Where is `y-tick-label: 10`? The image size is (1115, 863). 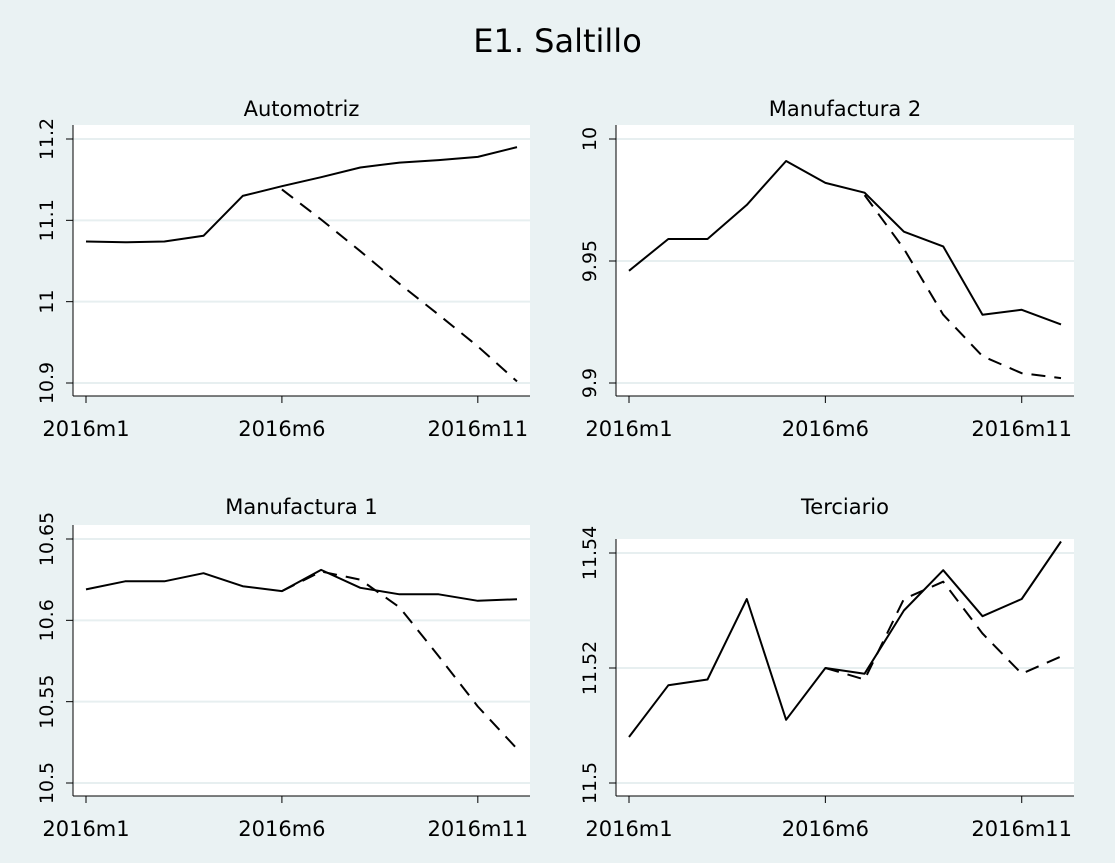 y-tick-label: 10 is located at coordinates (590, 139).